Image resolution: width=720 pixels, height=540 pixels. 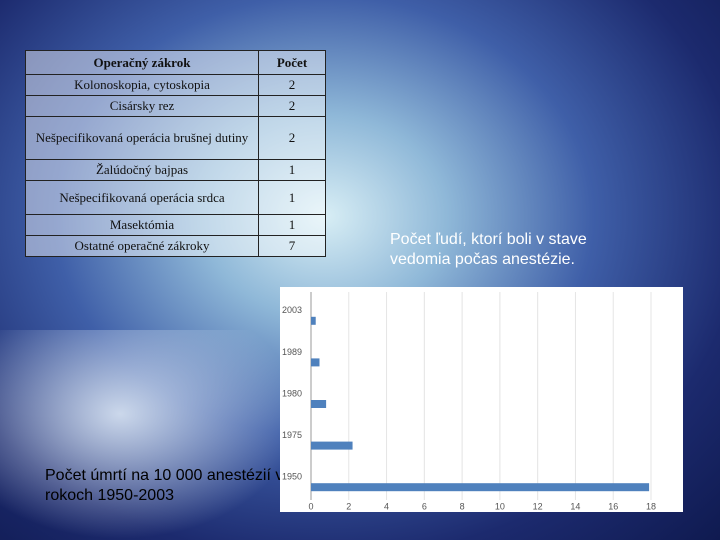 I want to click on table-row: Žalúdočný bajpas 1, so click(x=175, y=170).